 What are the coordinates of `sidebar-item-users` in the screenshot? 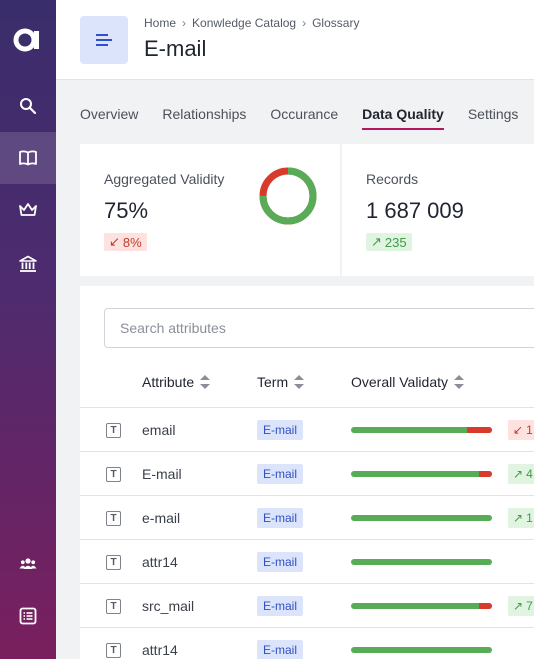 It's located at (28, 564).